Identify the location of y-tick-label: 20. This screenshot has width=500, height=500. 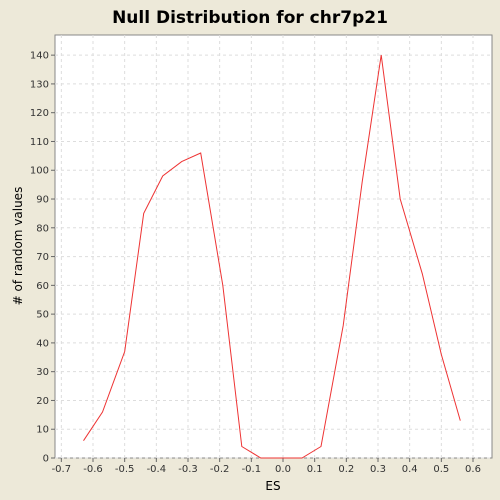
(42, 401).